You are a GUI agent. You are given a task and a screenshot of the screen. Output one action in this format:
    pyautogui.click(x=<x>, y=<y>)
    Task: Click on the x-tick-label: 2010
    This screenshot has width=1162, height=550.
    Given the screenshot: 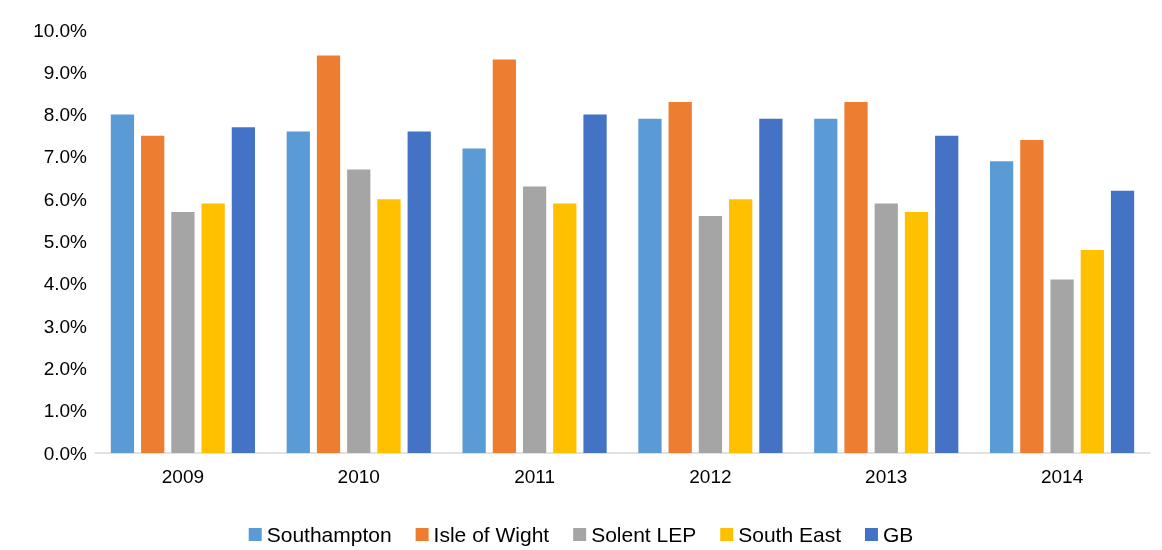 What is the action you would take?
    pyautogui.click(x=358, y=476)
    